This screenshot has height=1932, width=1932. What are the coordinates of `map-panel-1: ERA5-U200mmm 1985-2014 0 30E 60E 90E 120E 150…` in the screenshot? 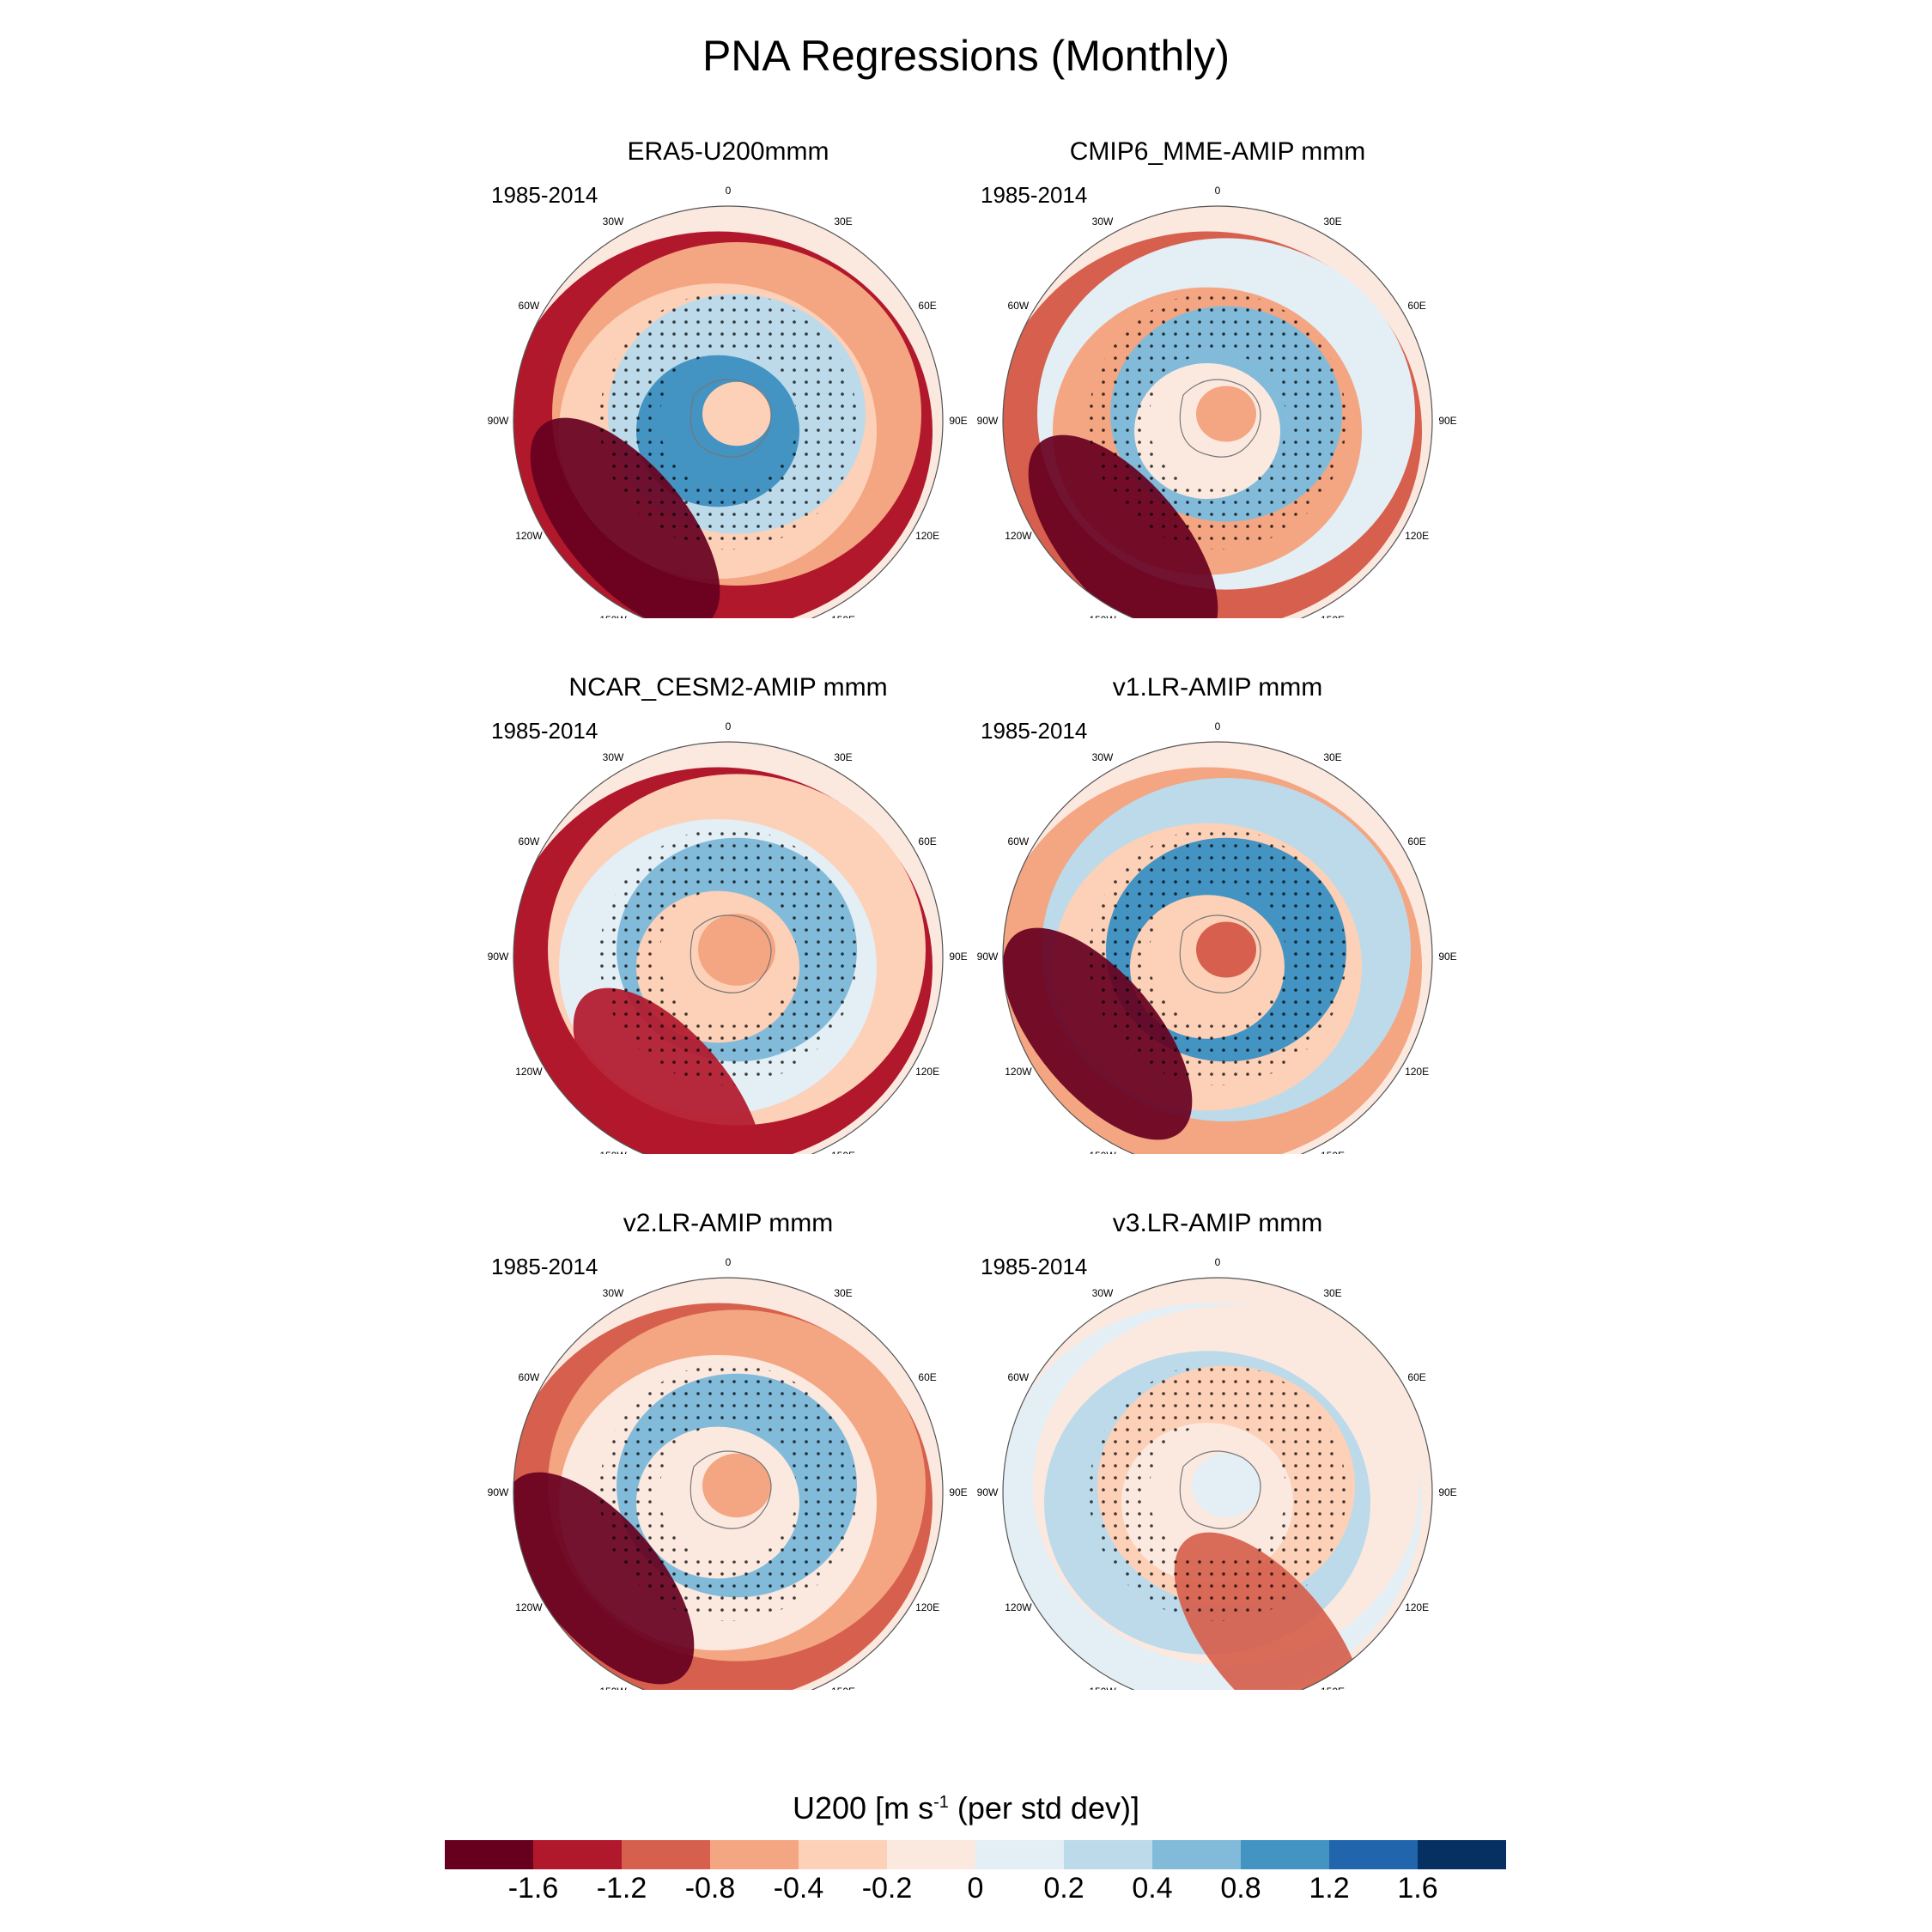 It's located at (728, 377).